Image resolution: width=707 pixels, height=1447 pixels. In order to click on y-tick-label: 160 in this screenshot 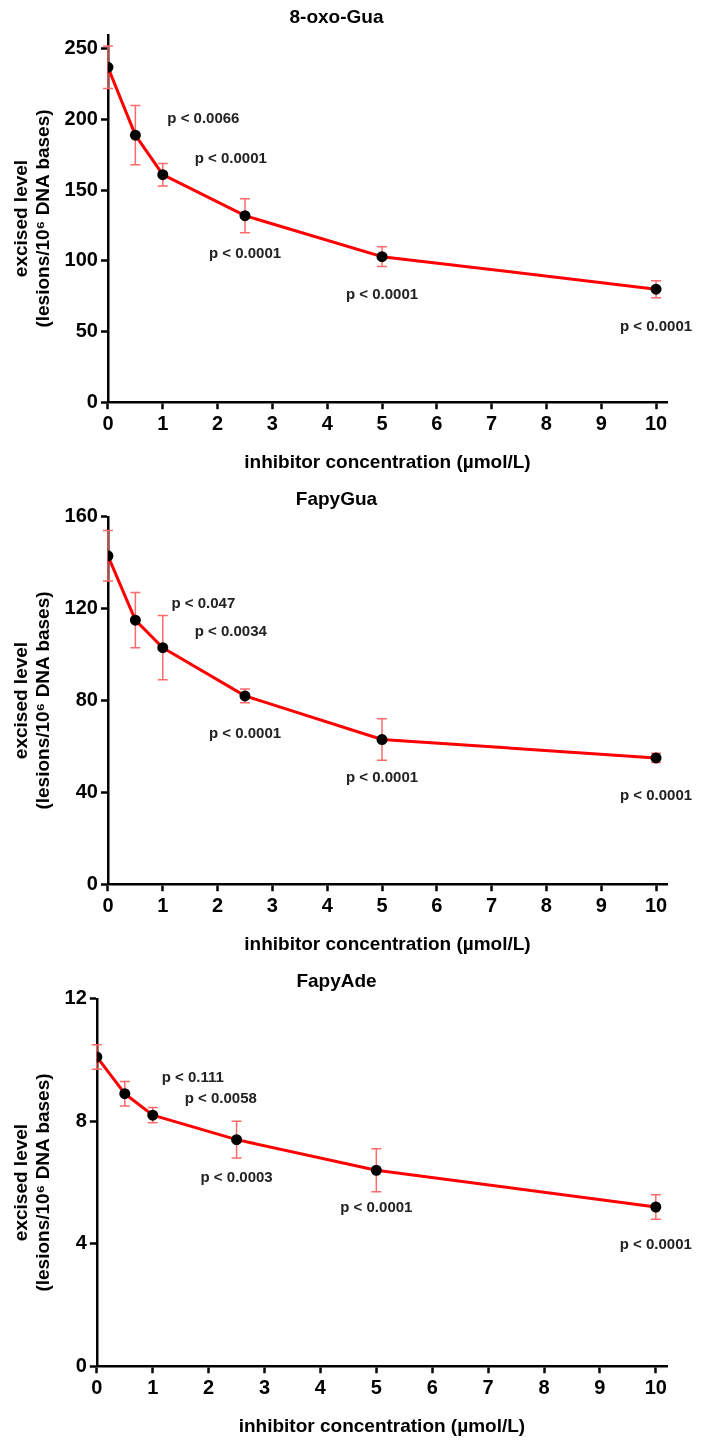, I will do `click(81, 515)`.